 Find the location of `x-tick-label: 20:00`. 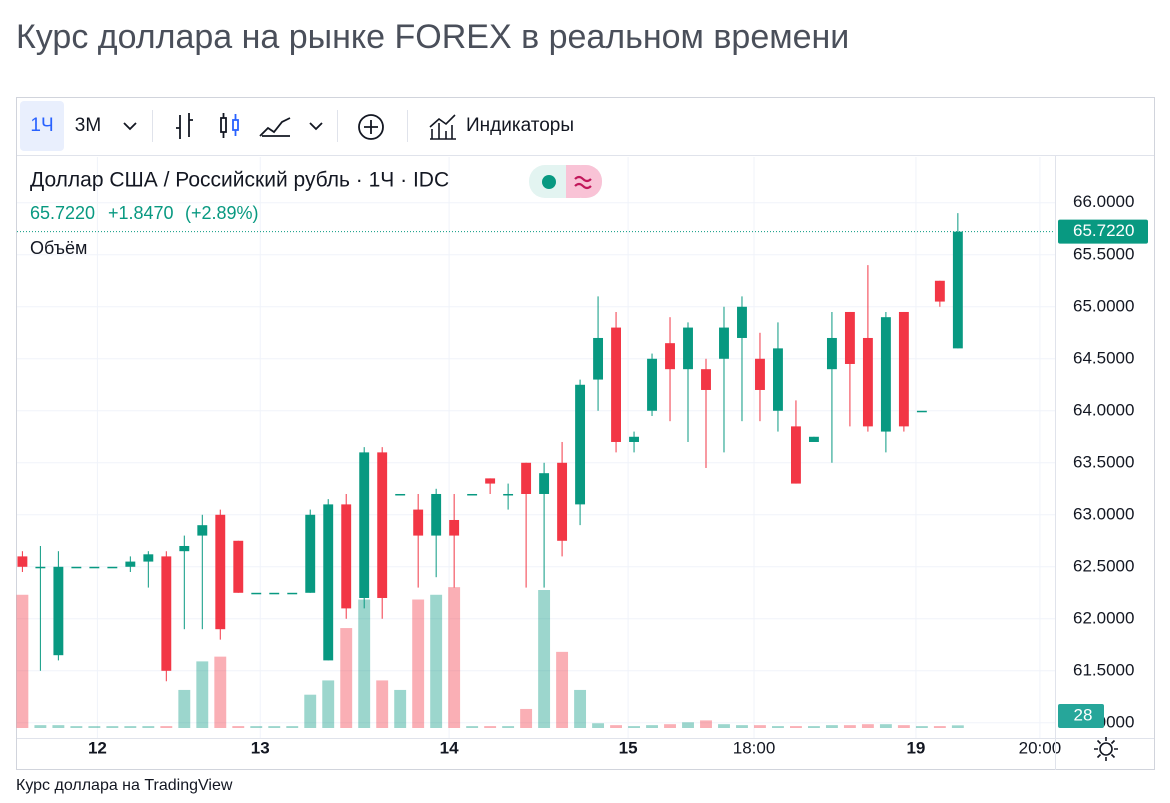

x-tick-label: 20:00 is located at coordinates (1040, 747).